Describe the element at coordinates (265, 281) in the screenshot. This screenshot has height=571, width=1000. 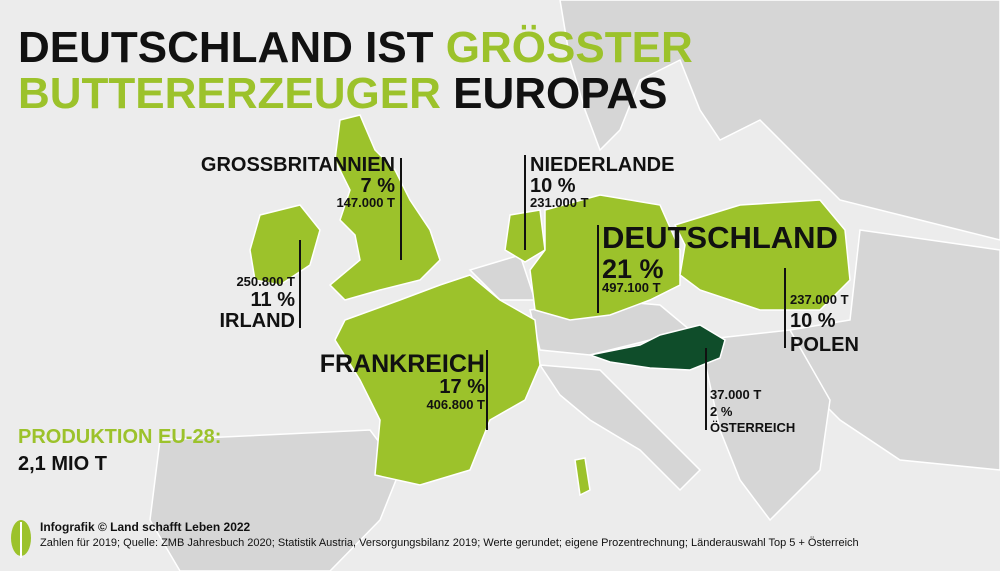
I see `country-amount: 250.800 T` at that location.